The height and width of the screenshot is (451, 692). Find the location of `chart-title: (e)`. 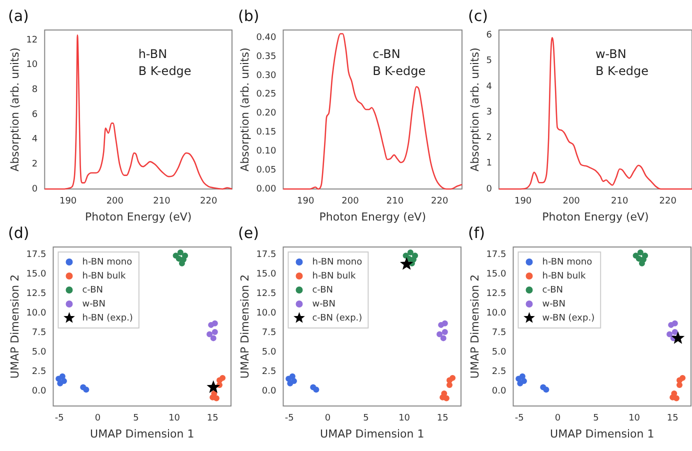

chart-title: (e) is located at coordinates (248, 233).